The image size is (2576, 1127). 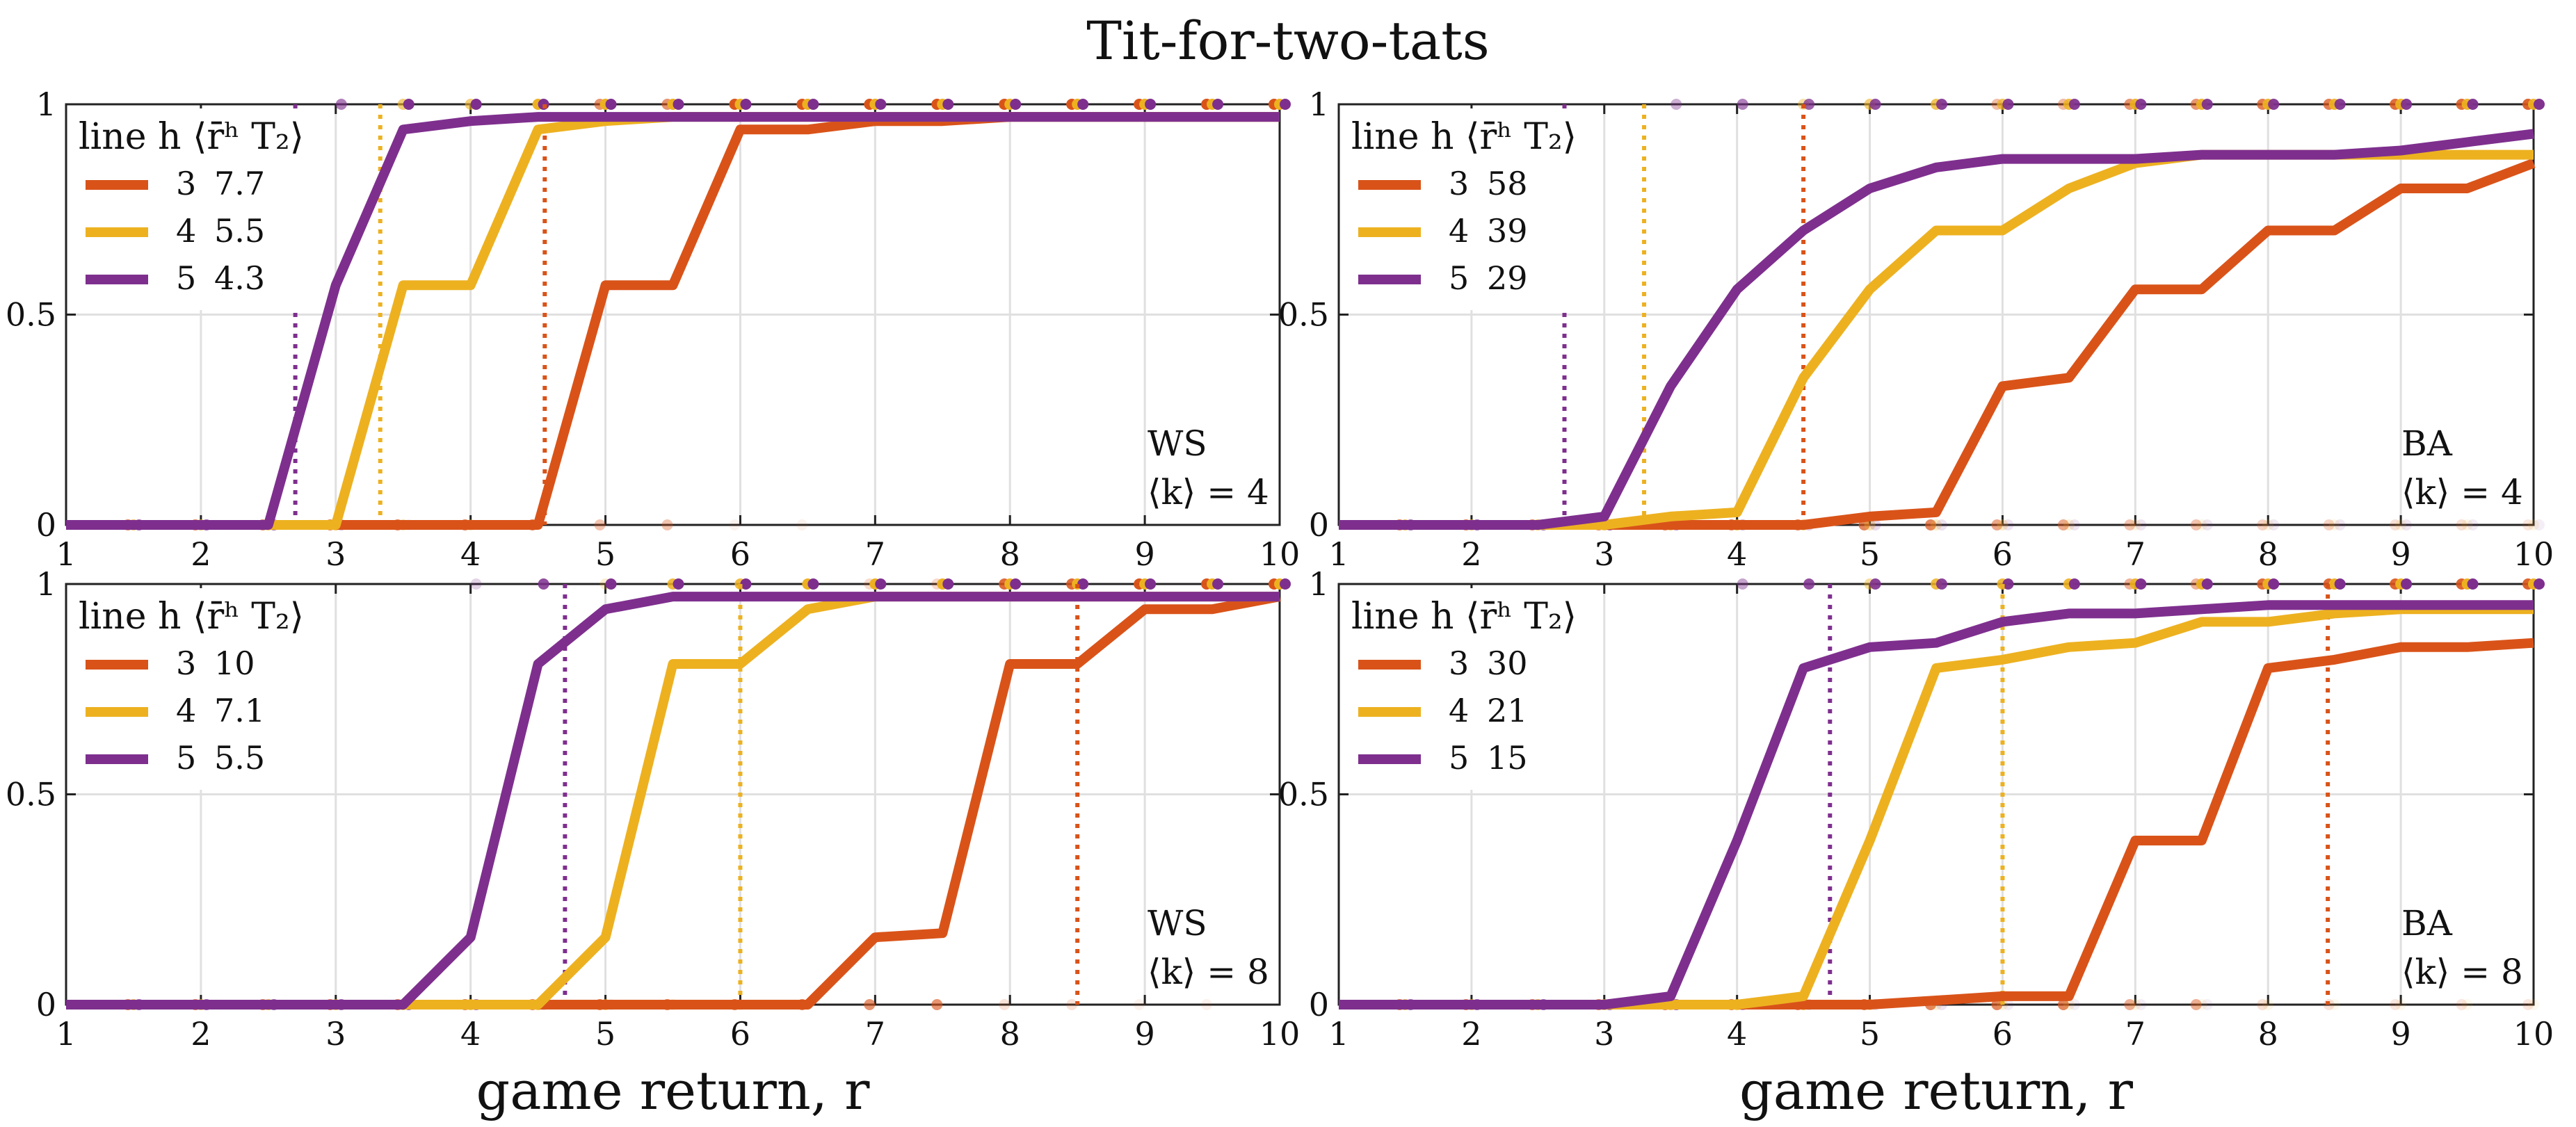 What do you see at coordinates (46, 104) in the screenshot?
I see `y-tick-label: 1` at bounding box center [46, 104].